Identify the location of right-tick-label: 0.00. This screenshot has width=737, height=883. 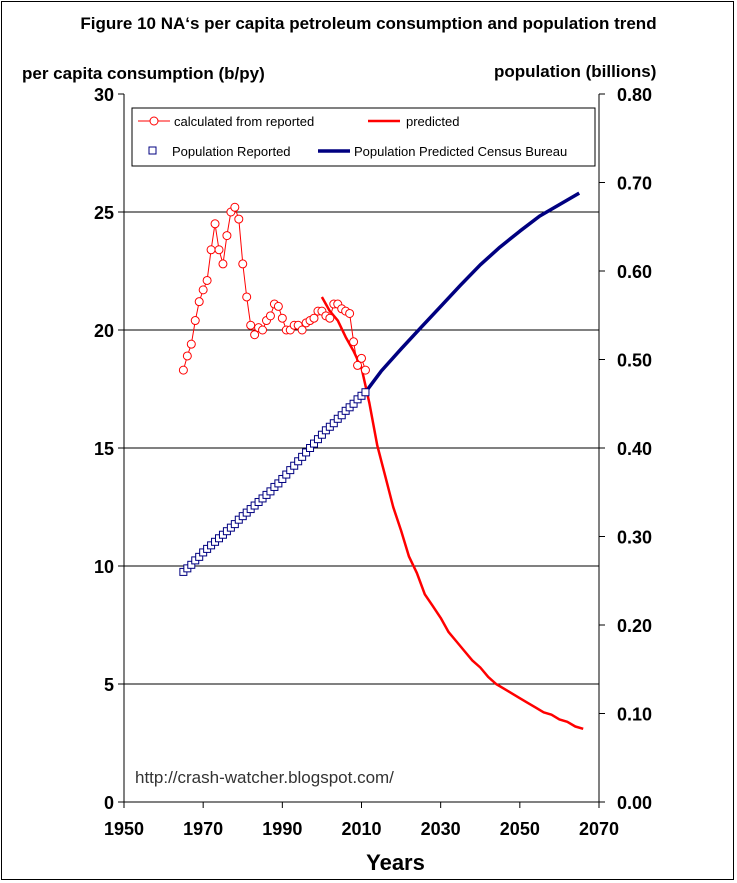
(634, 803).